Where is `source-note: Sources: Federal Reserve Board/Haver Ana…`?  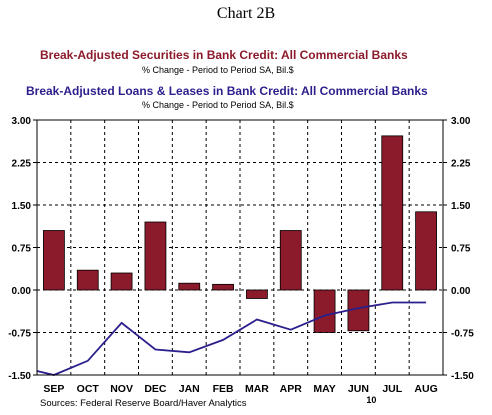 source-note: Sources: Federal Reserve Board/Haver Ana… is located at coordinates (143, 403).